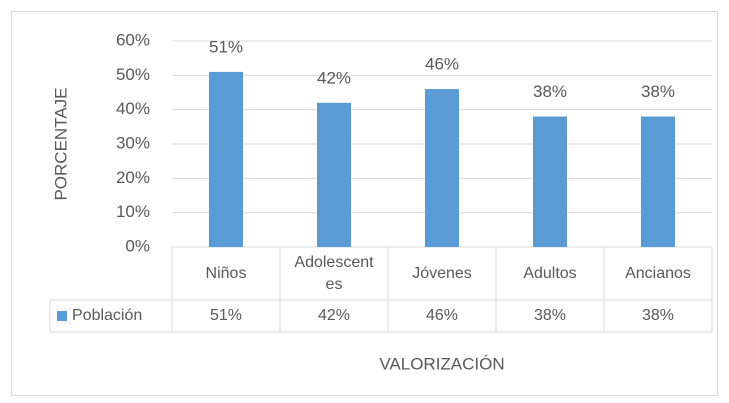 This screenshot has height=403, width=729. Describe the element at coordinates (137, 245) in the screenshot. I see `y-tick-label: 0%` at that location.